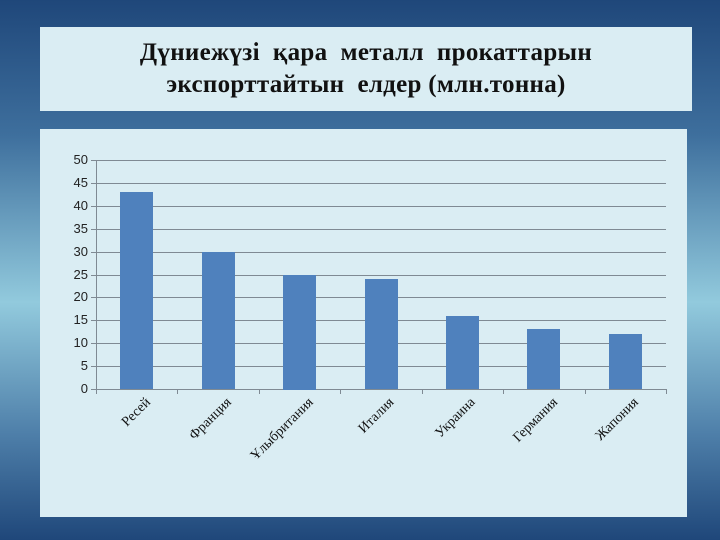 The image size is (720, 540). I want to click on y-axis-tick-label: 45, so click(80, 182).